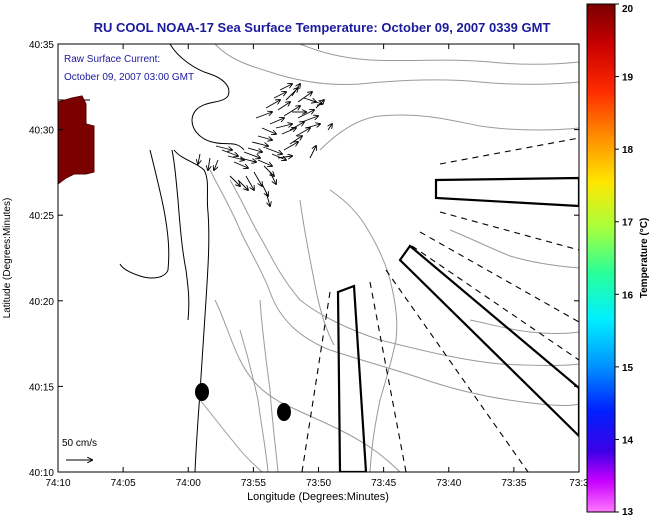 The height and width of the screenshot is (518, 651). I want to click on x-tick-label: 74:05, so click(123, 483).